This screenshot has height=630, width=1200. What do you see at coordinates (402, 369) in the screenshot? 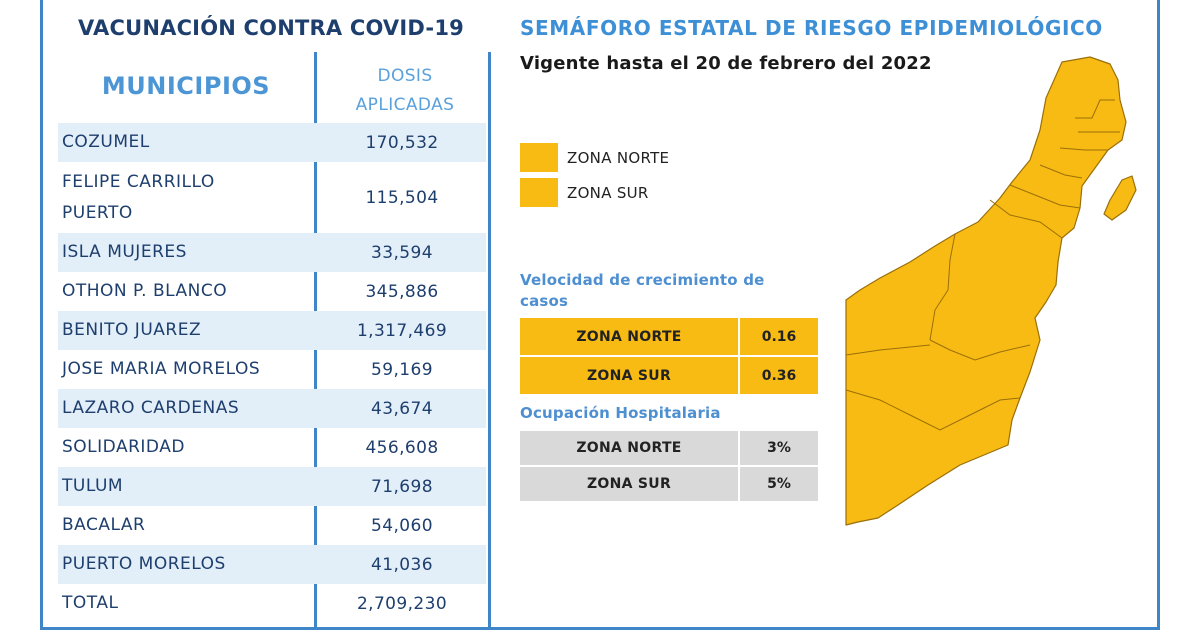
I see `dosis-value: 59,169` at bounding box center [402, 369].